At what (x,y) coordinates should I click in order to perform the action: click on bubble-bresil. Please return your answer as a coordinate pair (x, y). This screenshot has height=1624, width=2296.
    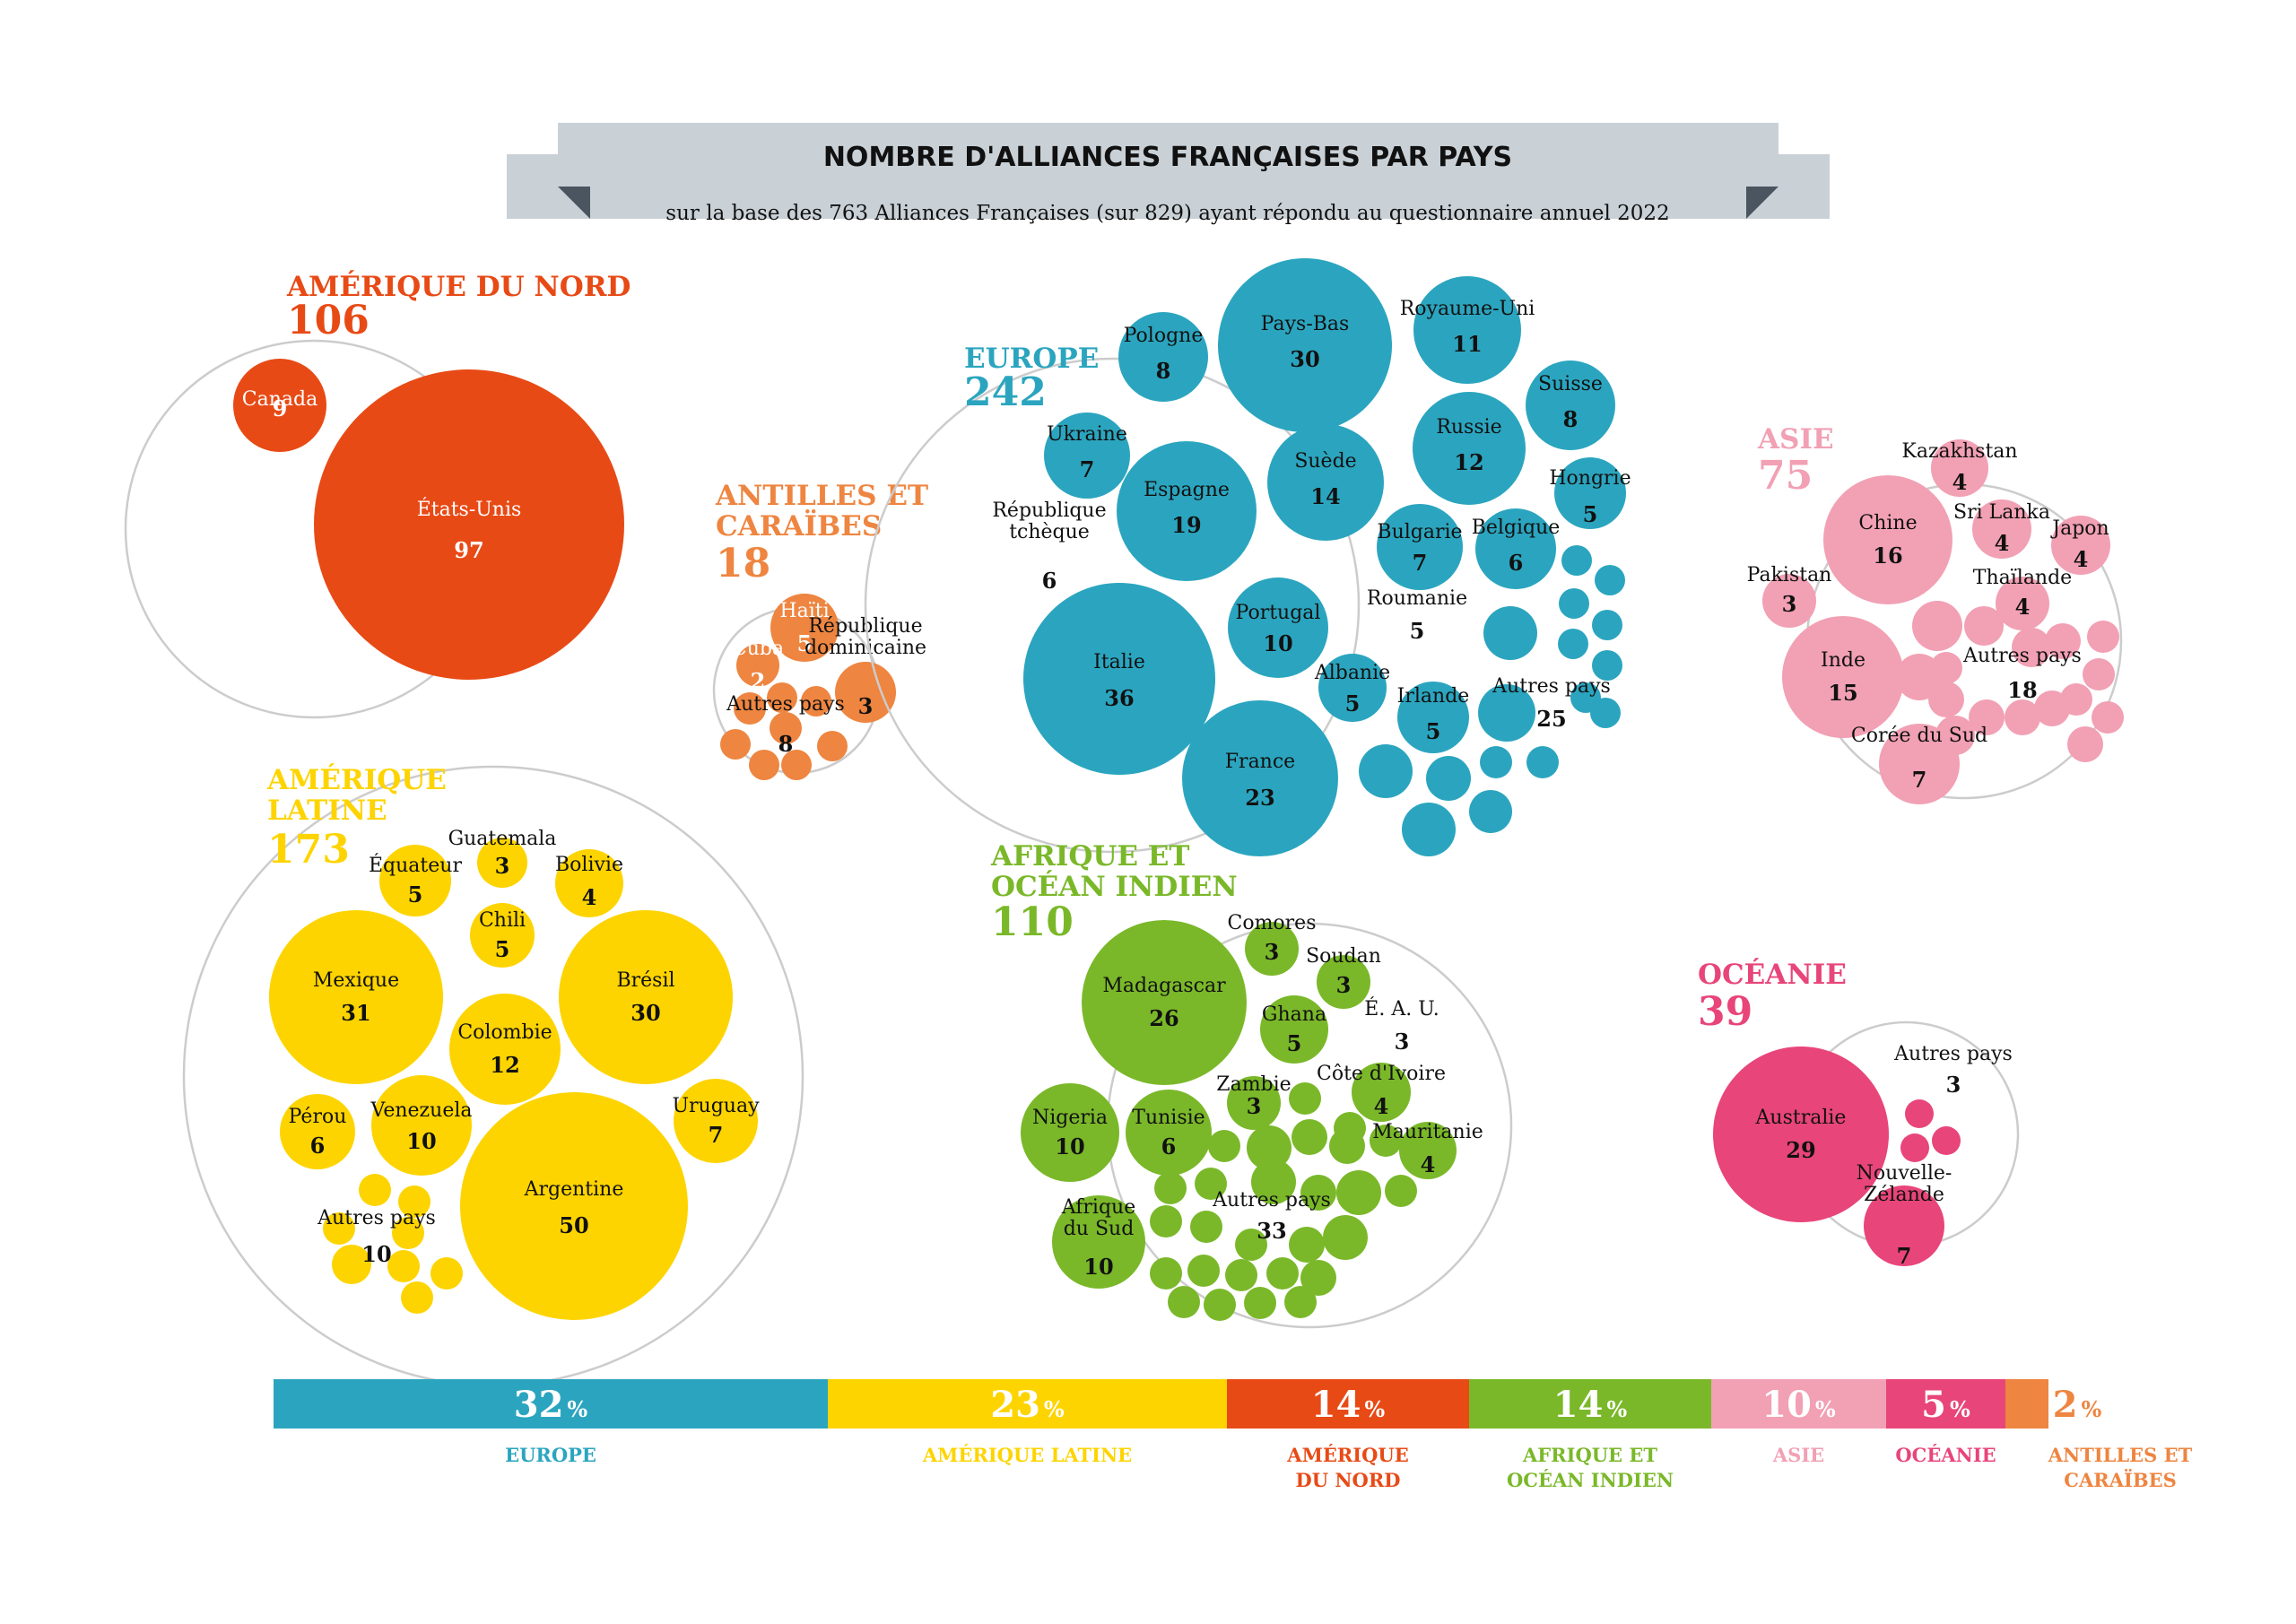
    Looking at the image, I should click on (646, 997).